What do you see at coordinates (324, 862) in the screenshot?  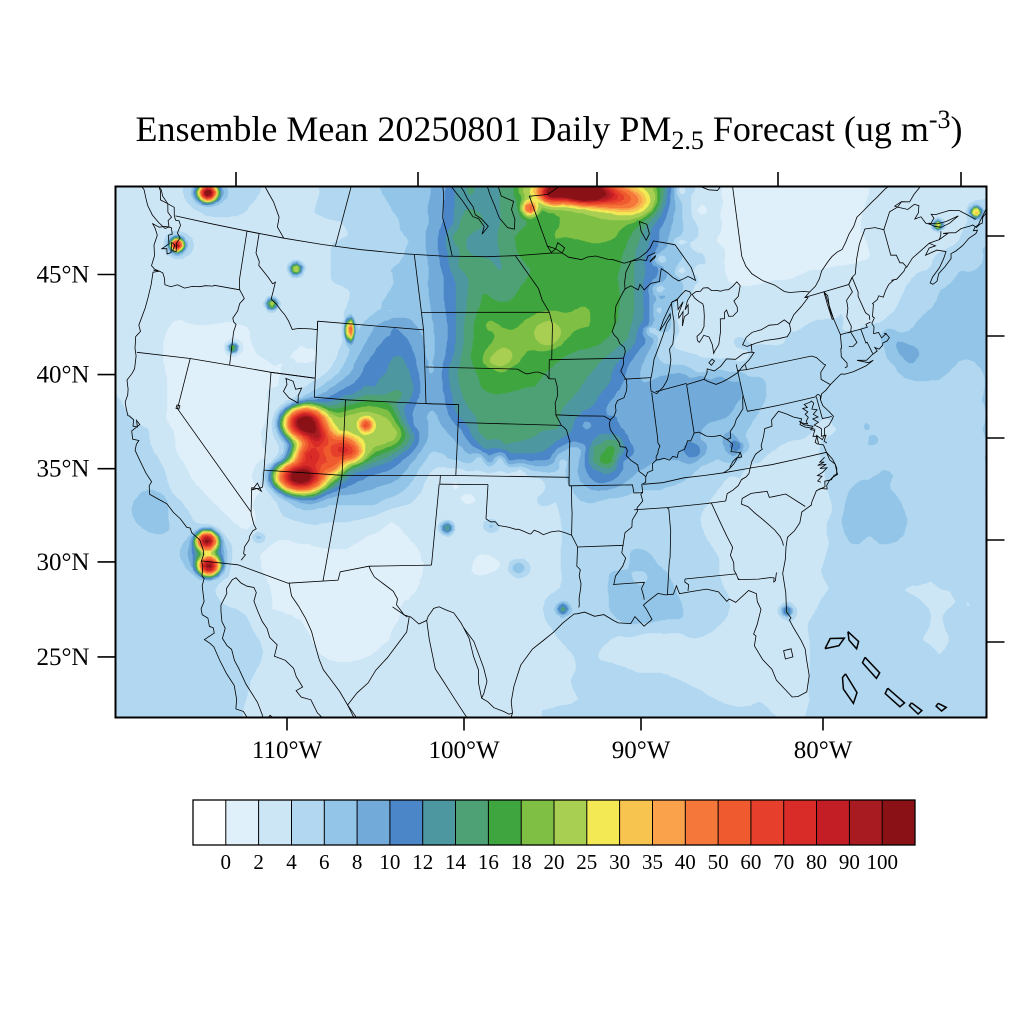 I see `svg-text: 6` at bounding box center [324, 862].